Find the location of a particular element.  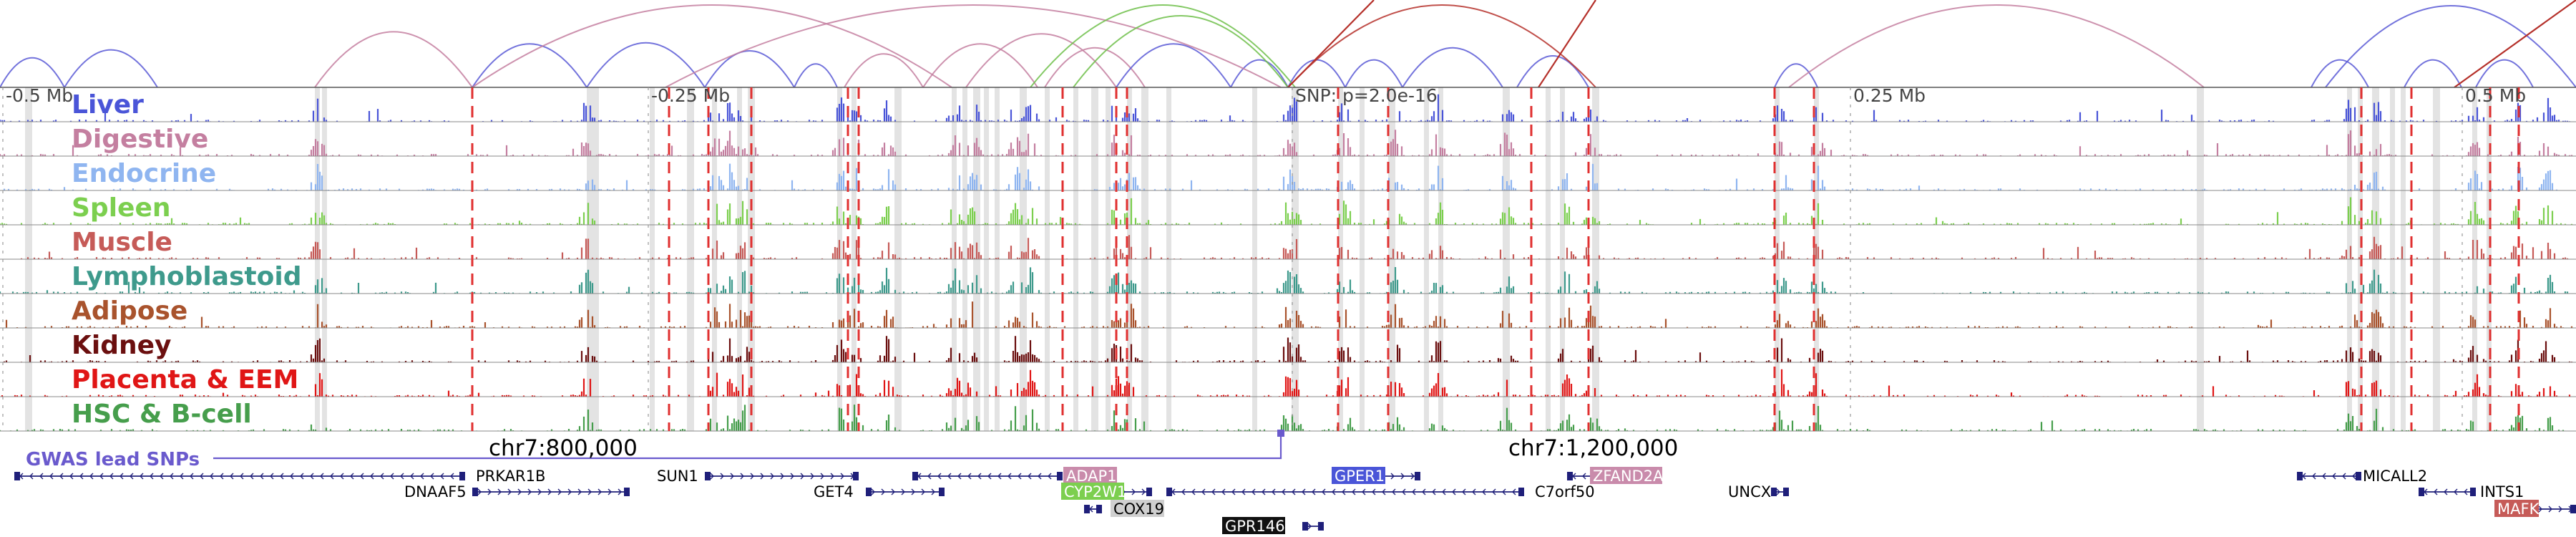

gene-gpr146: GPR146 is located at coordinates (1273, 526).